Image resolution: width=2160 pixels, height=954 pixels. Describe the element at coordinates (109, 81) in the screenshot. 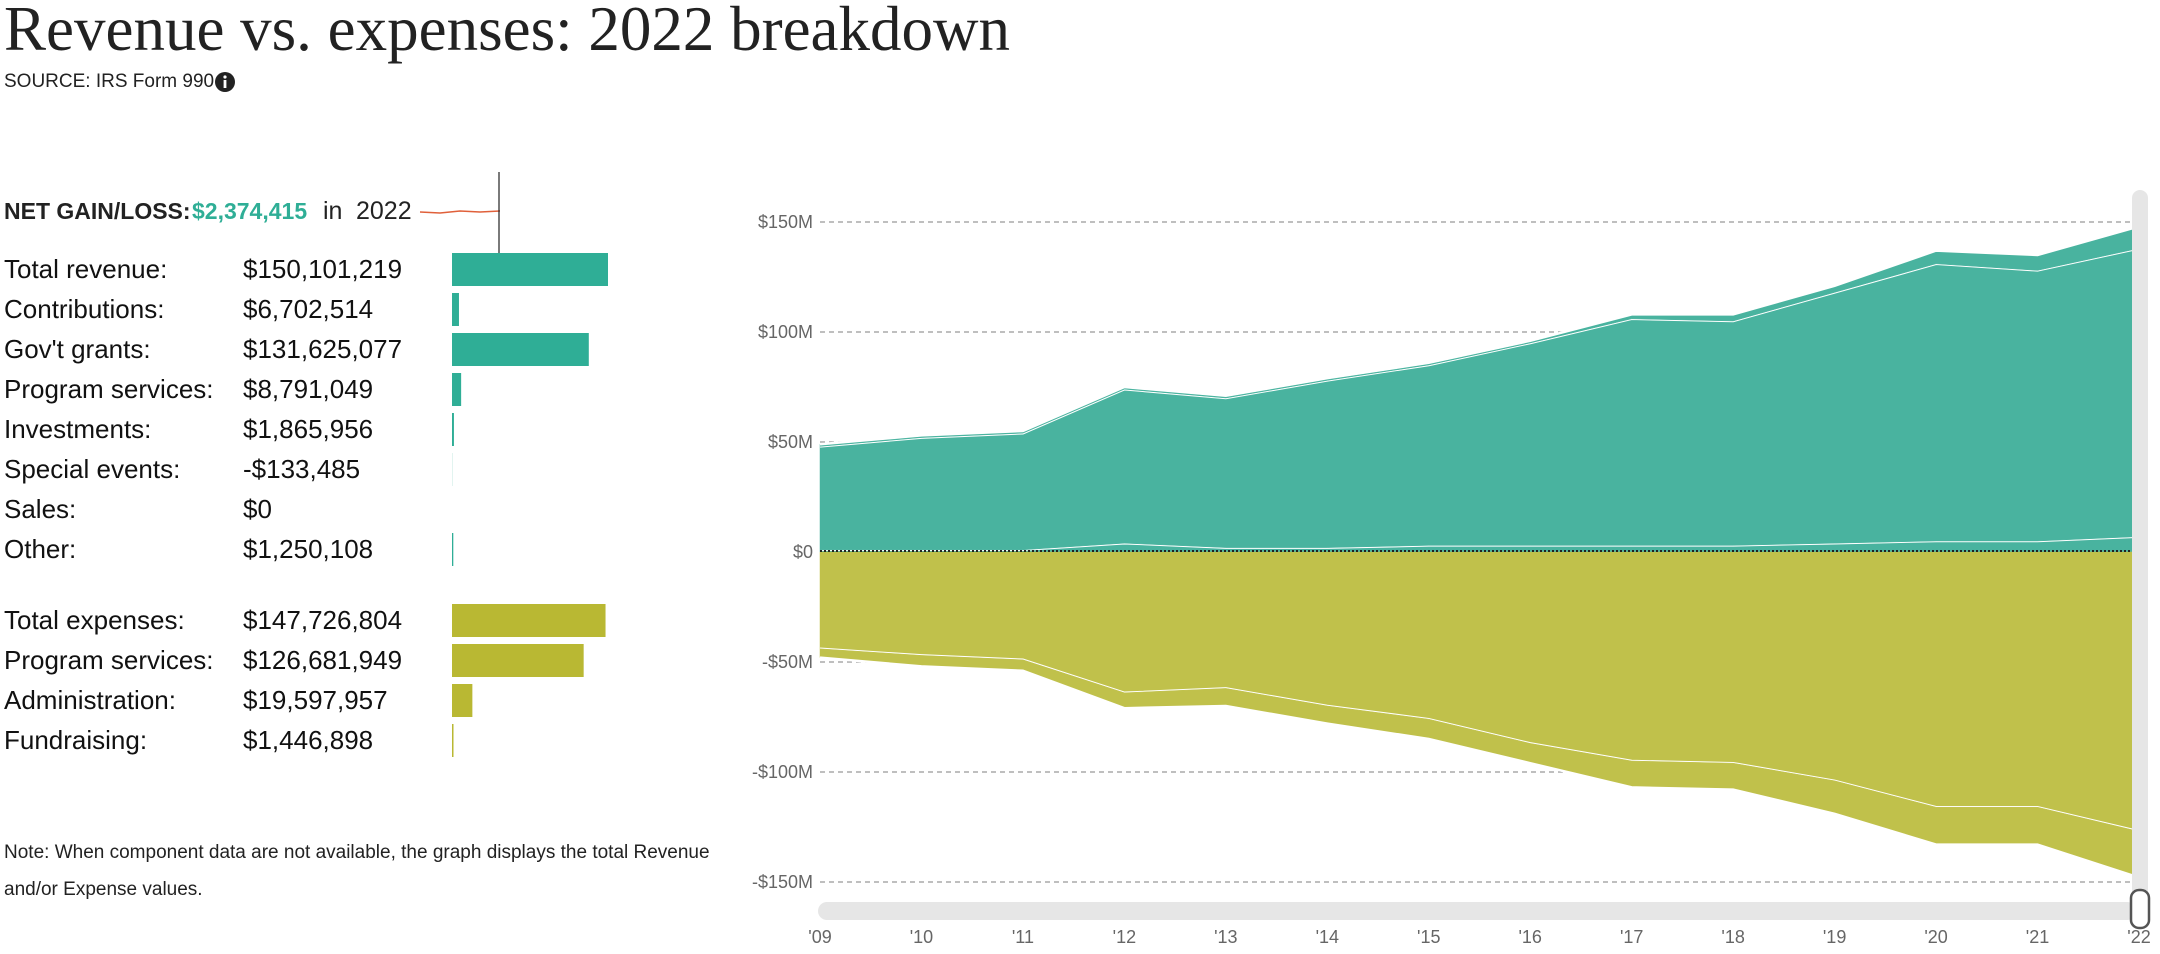

I see `source: SOURCE: IRS Form 990` at that location.